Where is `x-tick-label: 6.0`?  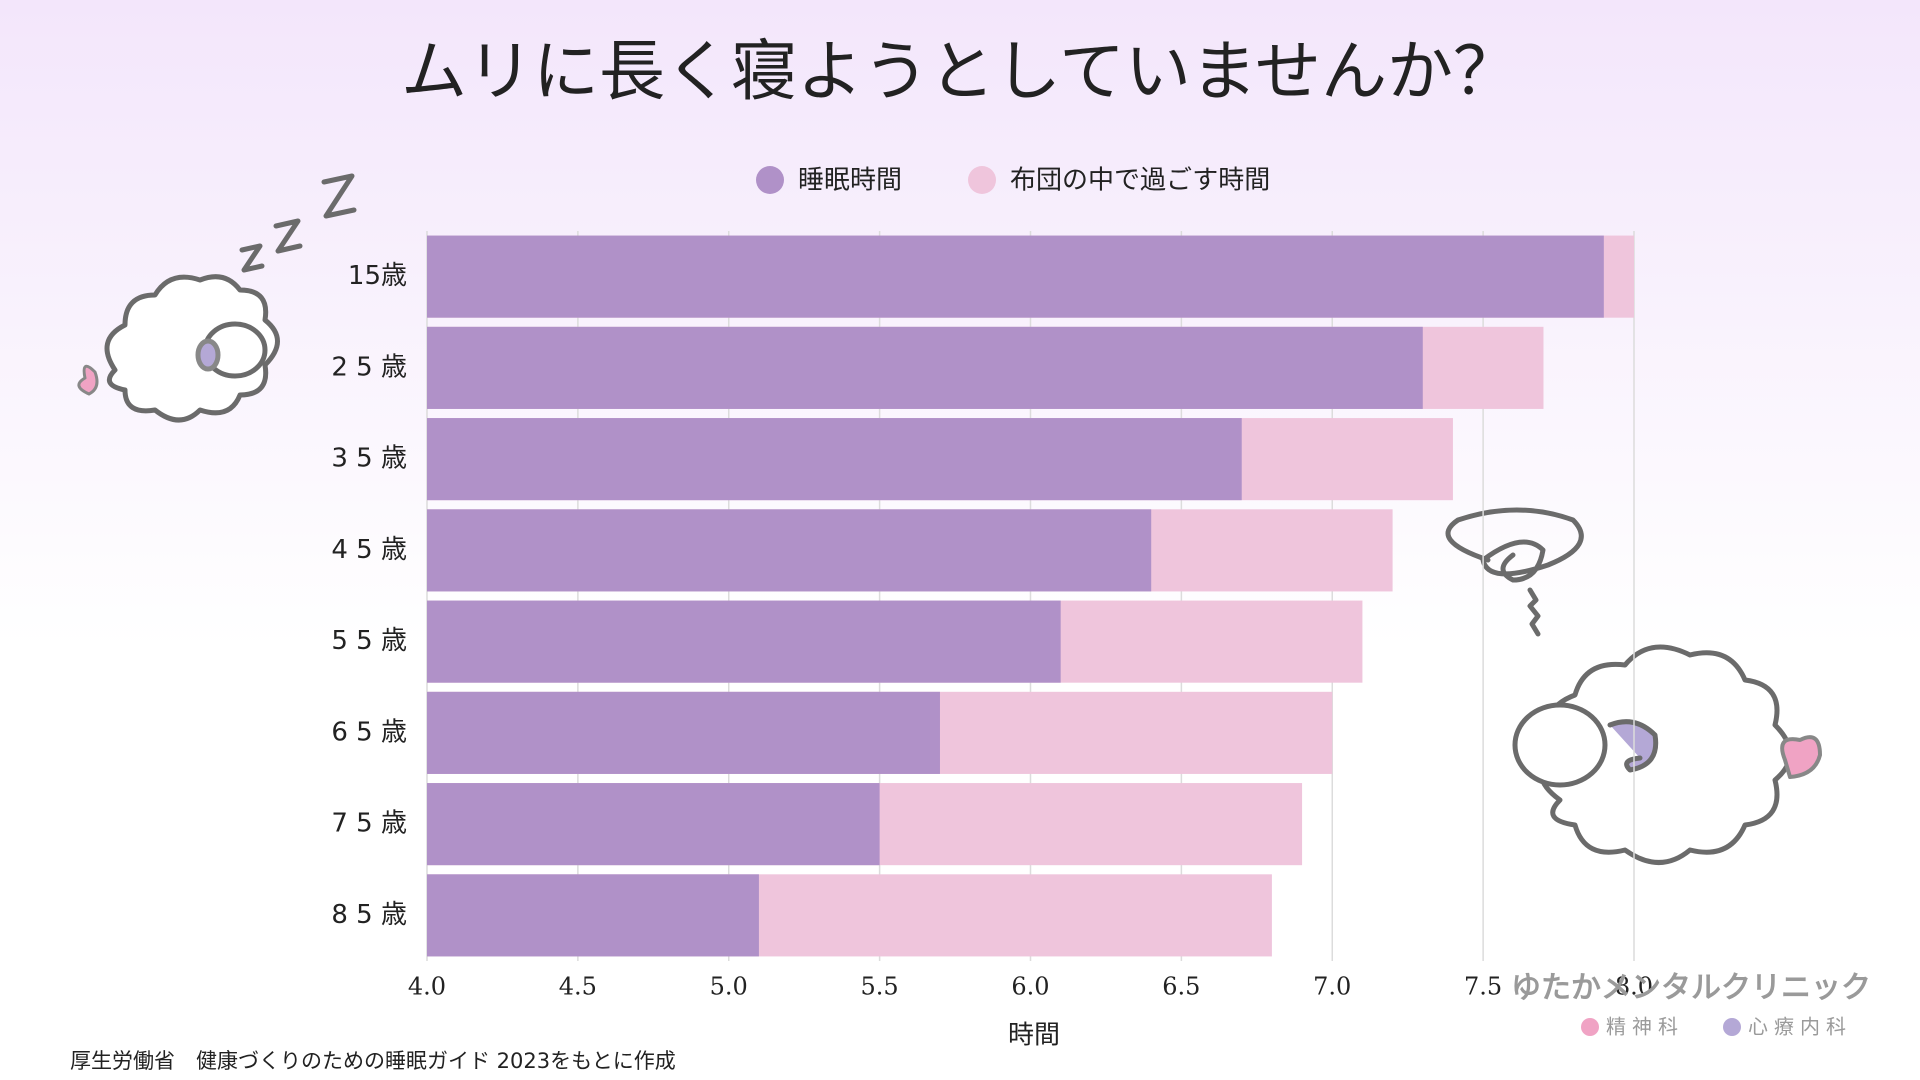 x-tick-label: 6.0 is located at coordinates (1030, 987).